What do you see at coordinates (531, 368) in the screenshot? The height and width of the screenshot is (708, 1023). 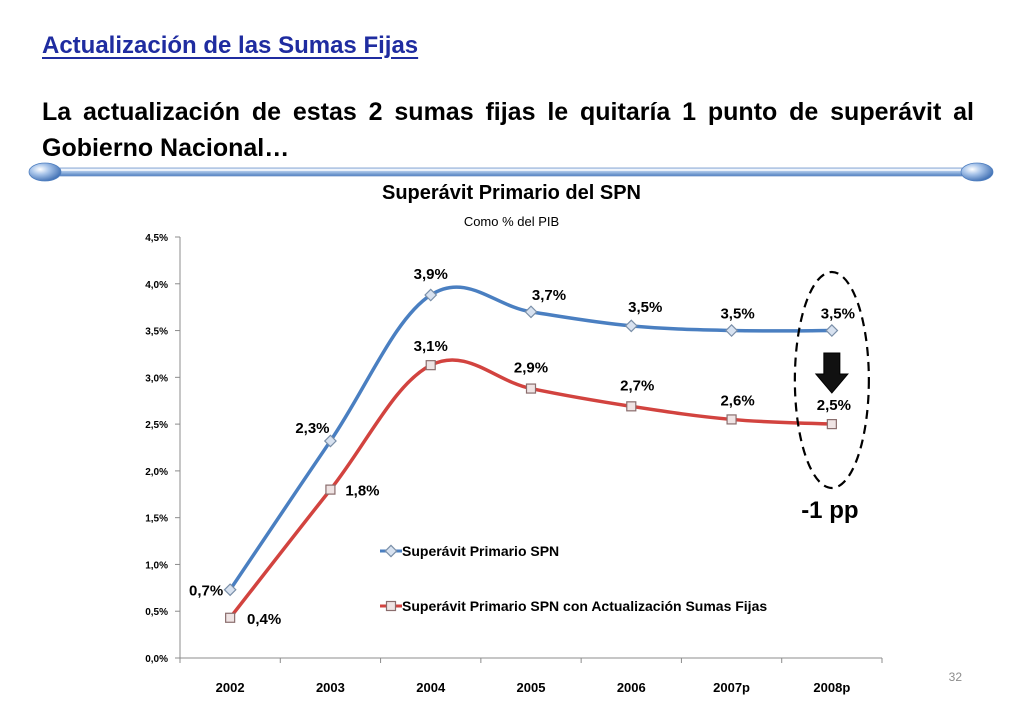 I see `series-2-data-label: 2,9%` at bounding box center [531, 368].